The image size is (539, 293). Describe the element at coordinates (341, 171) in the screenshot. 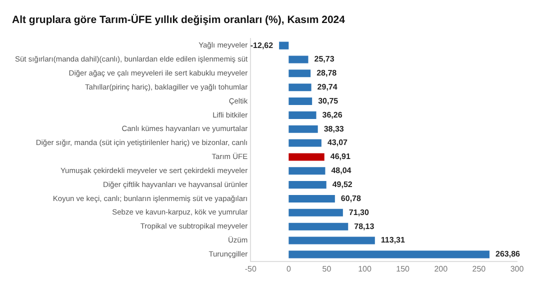

I see `data-label: 48,04` at that location.